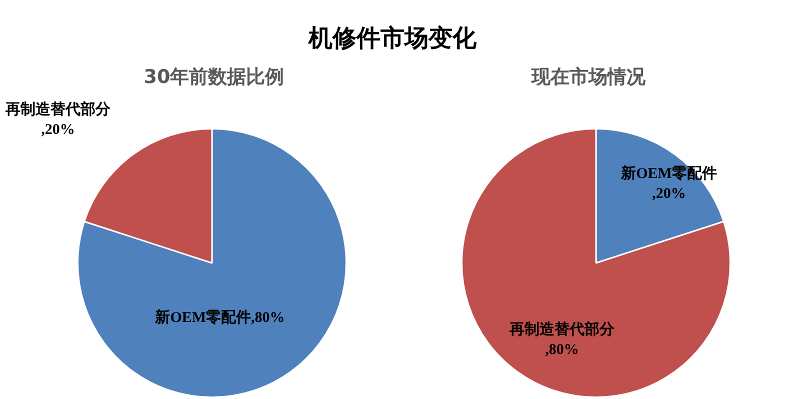 The image size is (785, 399). What do you see at coordinates (588, 77) in the screenshot?
I see `chart-subtitle: 现在市场情况` at bounding box center [588, 77].